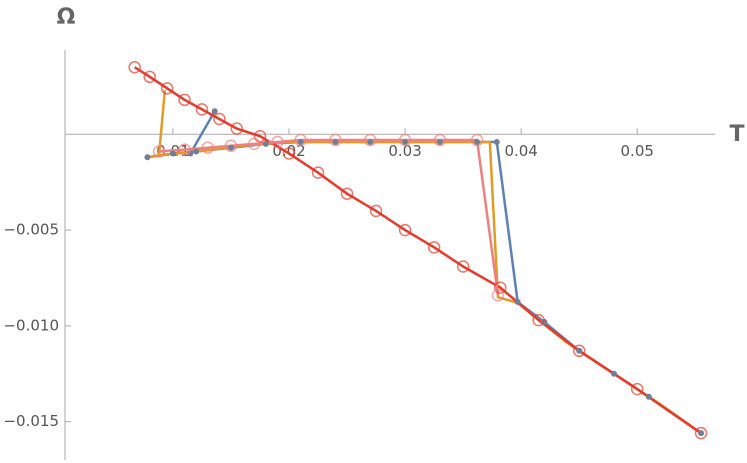 The height and width of the screenshot is (463, 747). What do you see at coordinates (31, 230) in the screenshot?
I see `y-tick-label: −0.005` at bounding box center [31, 230].